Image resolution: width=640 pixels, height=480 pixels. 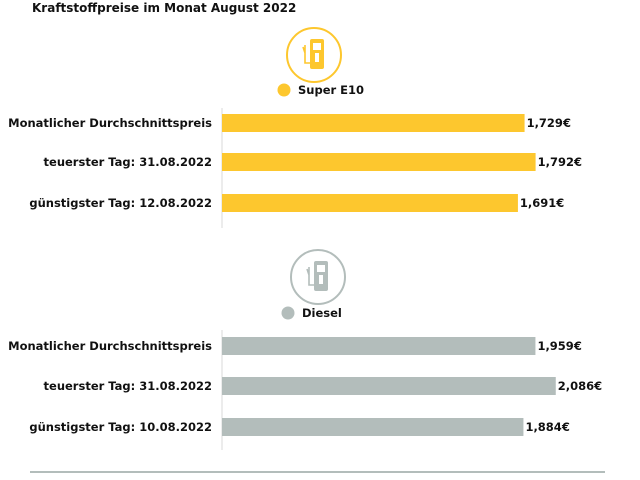 I want to click on value-label: 2,086€, so click(x=580, y=386).